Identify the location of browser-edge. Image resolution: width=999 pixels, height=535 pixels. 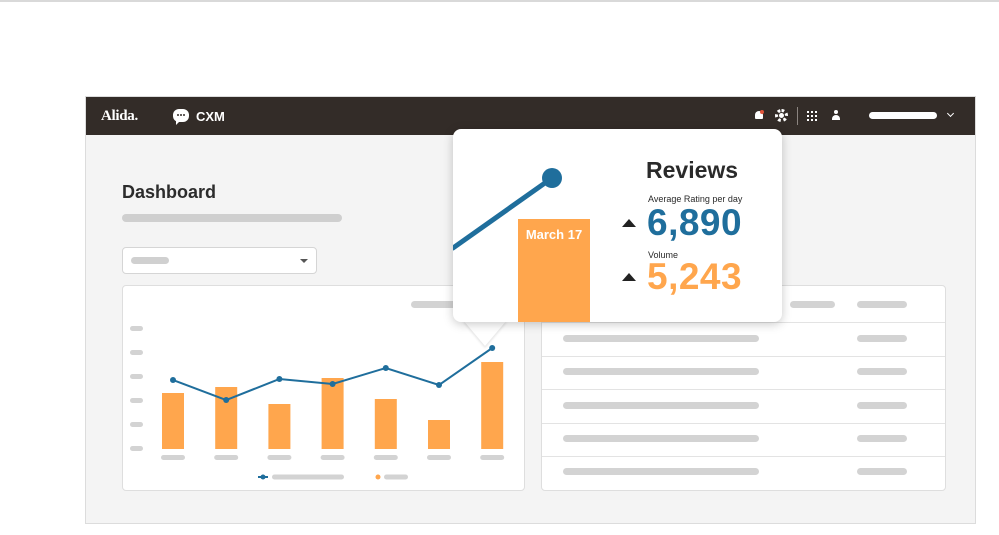
(499, 1).